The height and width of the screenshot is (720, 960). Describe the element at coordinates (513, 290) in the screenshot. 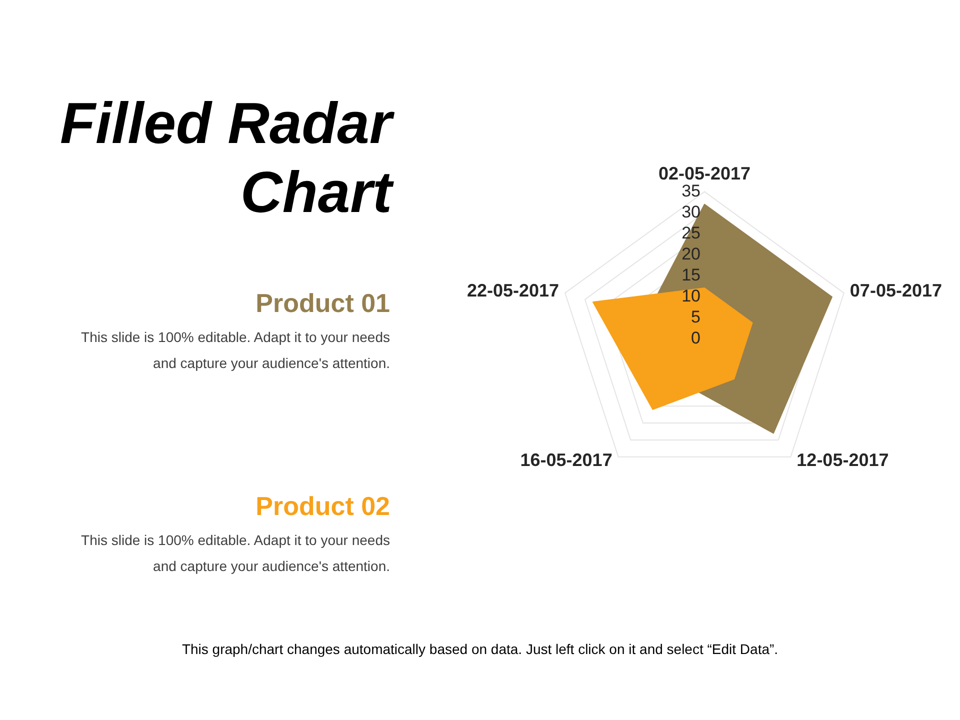

I see `spoke-label: 22-05-2017` at that location.